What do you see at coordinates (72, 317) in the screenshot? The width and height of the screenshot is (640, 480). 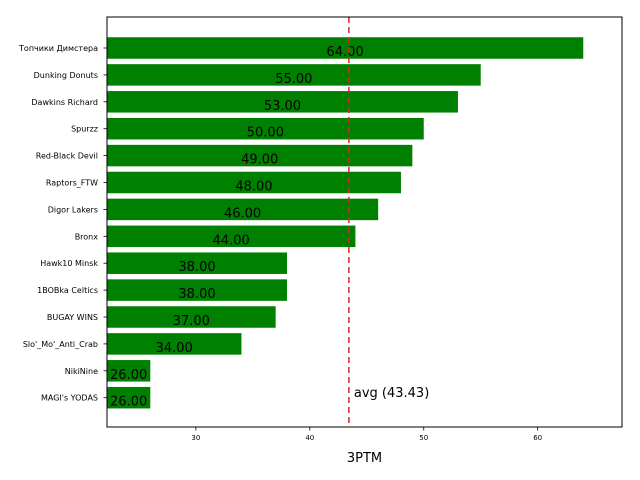 I see `category-label: BUGAY WINS` at bounding box center [72, 317].